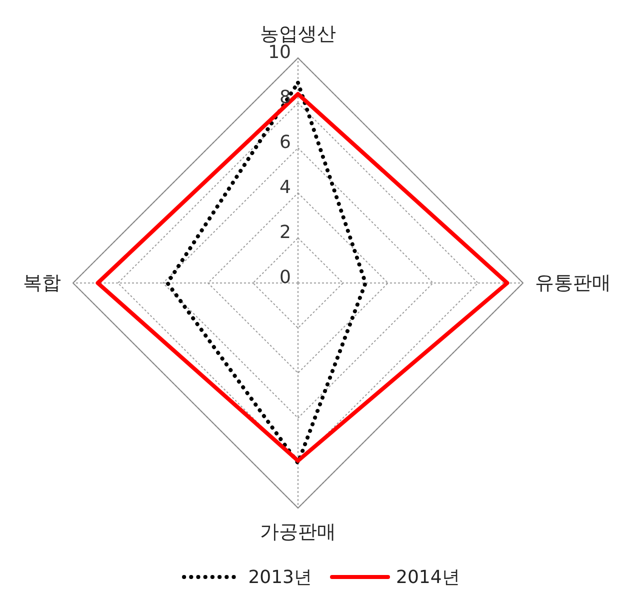 This screenshot has width=640, height=597. What do you see at coordinates (428, 577) in the screenshot?
I see `legend-label: 2014년` at bounding box center [428, 577].